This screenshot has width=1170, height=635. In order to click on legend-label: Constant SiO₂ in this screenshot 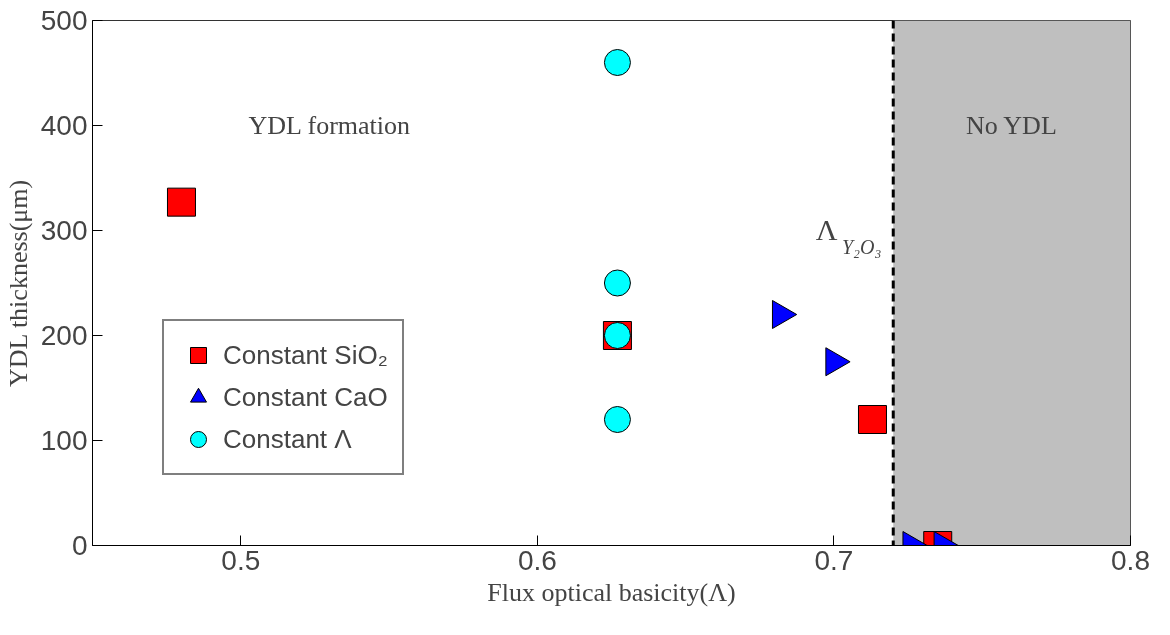, I will do `click(305, 355)`.